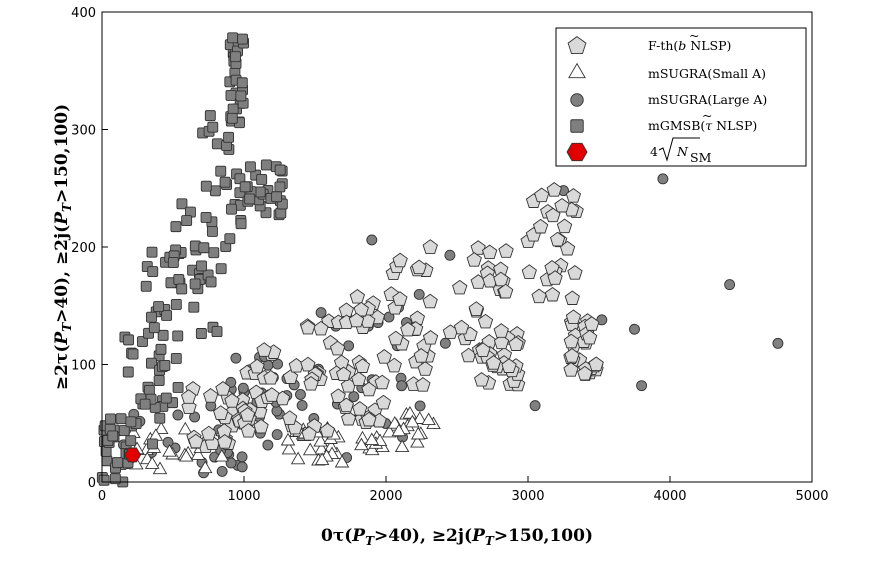 This screenshot has height=570, width=887. What do you see at coordinates (577, 152) in the screenshot?
I see `legend-marker-hexagon` at bounding box center [577, 152].